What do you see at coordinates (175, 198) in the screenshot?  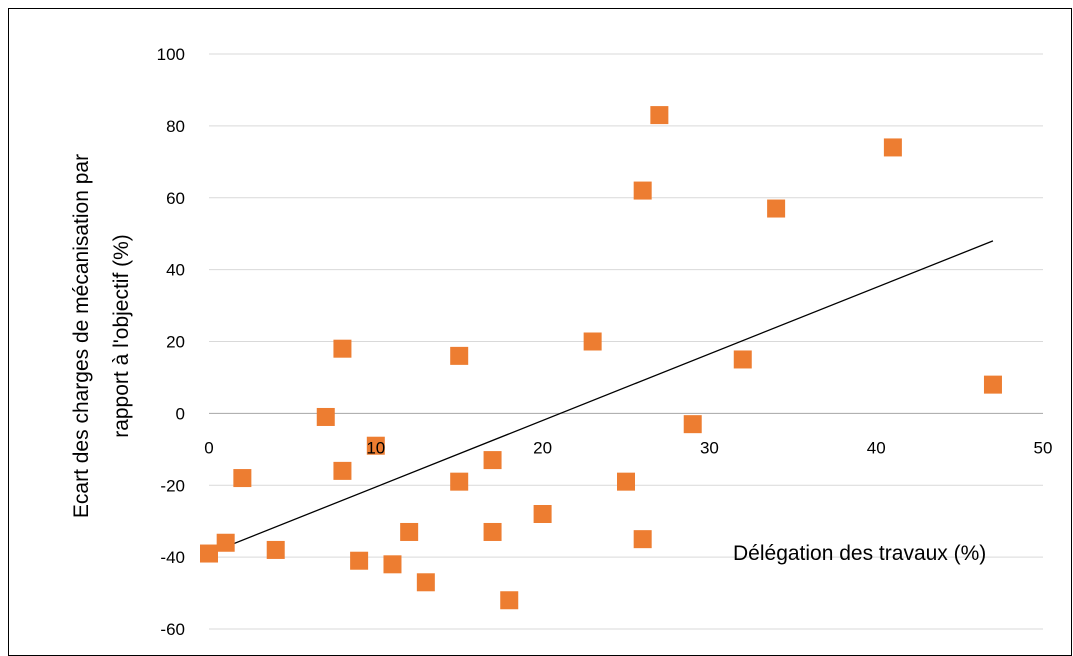 I see `y-tick-label: 60` at bounding box center [175, 198].